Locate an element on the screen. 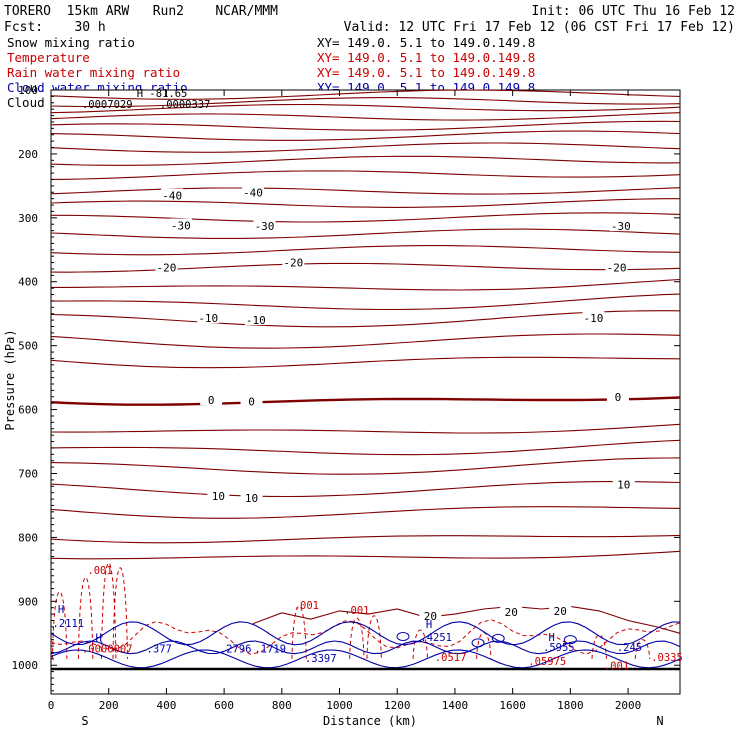 The width and height of the screenshot is (740, 740). extremum-label: .0007029 is located at coordinates (107, 105).